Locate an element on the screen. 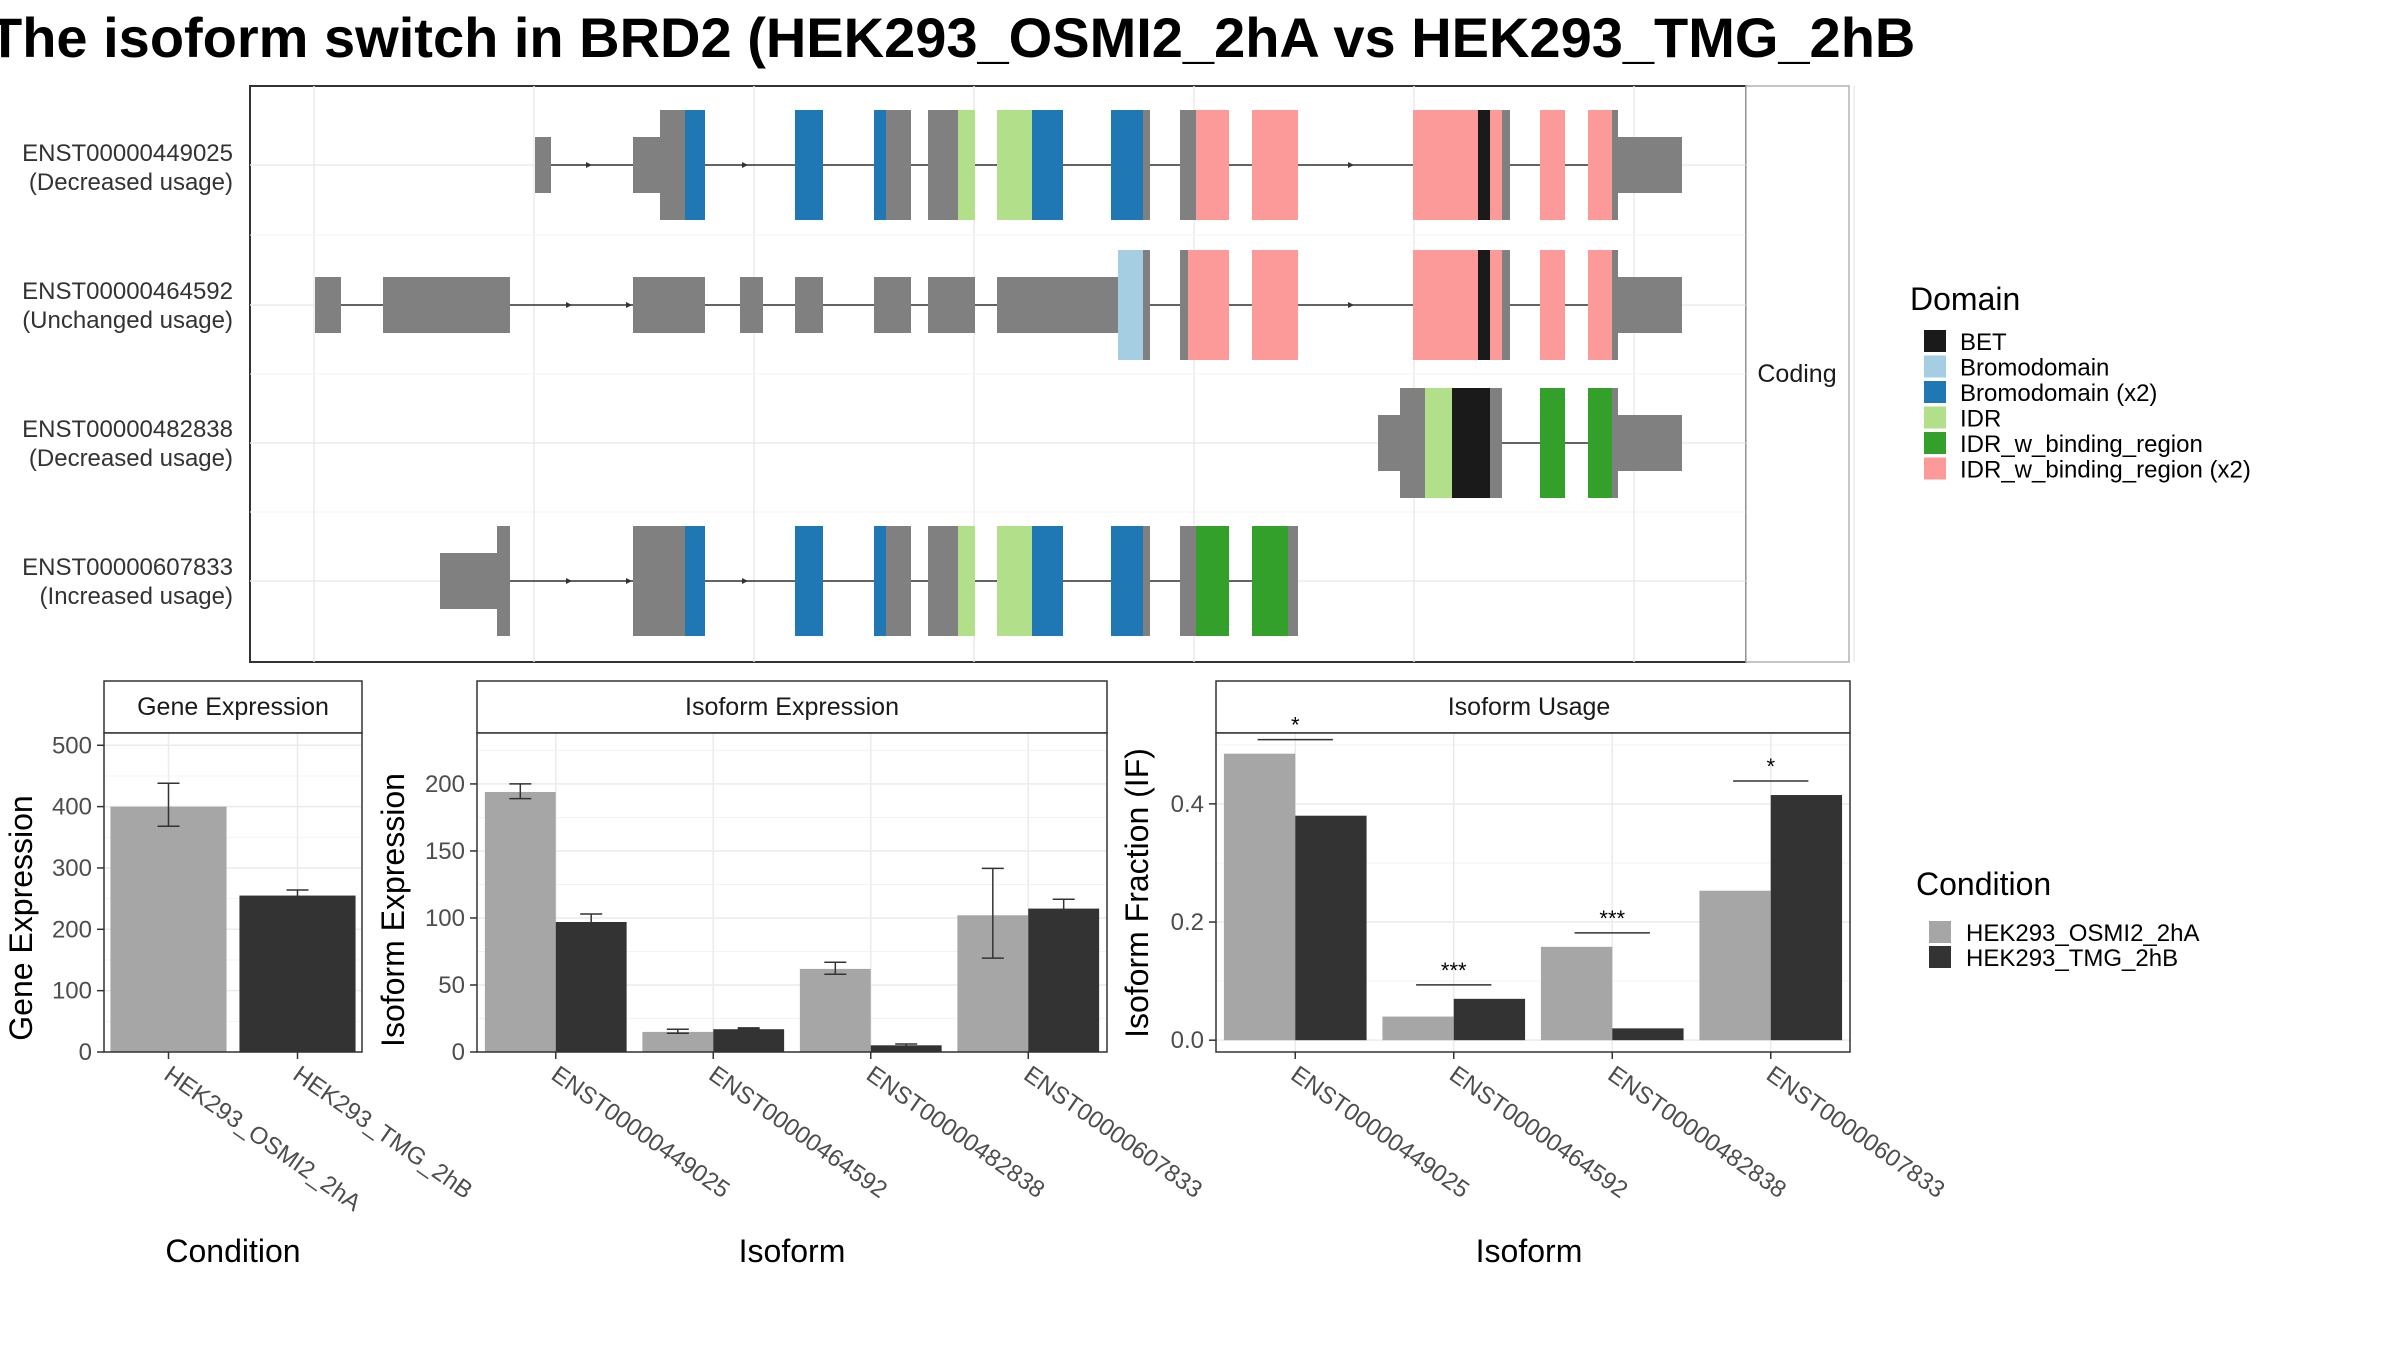 This screenshot has width=2400, height=1350. x-axis-title: Condition is located at coordinates (232, 1251).